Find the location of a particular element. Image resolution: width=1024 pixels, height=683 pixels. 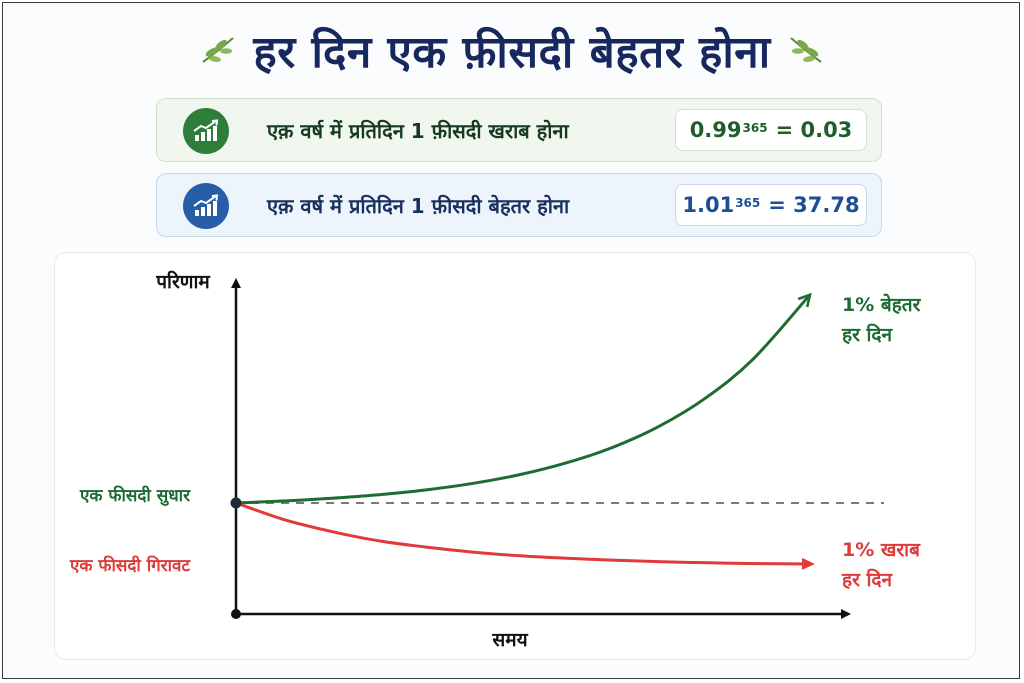

title-row: हर दिन एक फ़ीसदी बेहतर होना is located at coordinates (512, 50).